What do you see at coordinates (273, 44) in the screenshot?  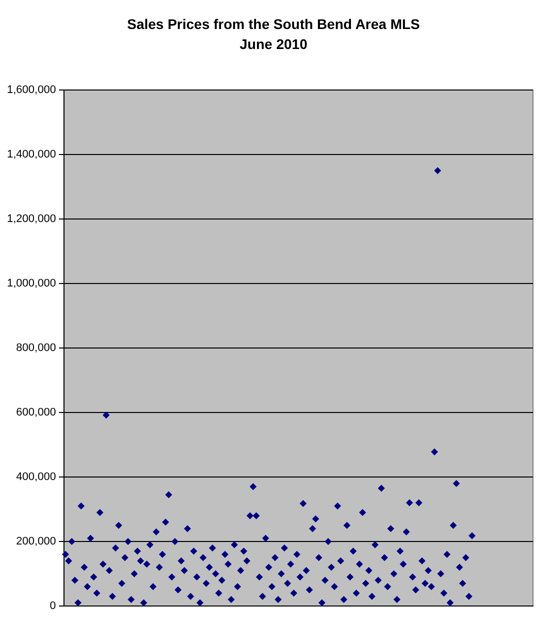 I see `chart-subtitle: June 2010` at bounding box center [273, 44].